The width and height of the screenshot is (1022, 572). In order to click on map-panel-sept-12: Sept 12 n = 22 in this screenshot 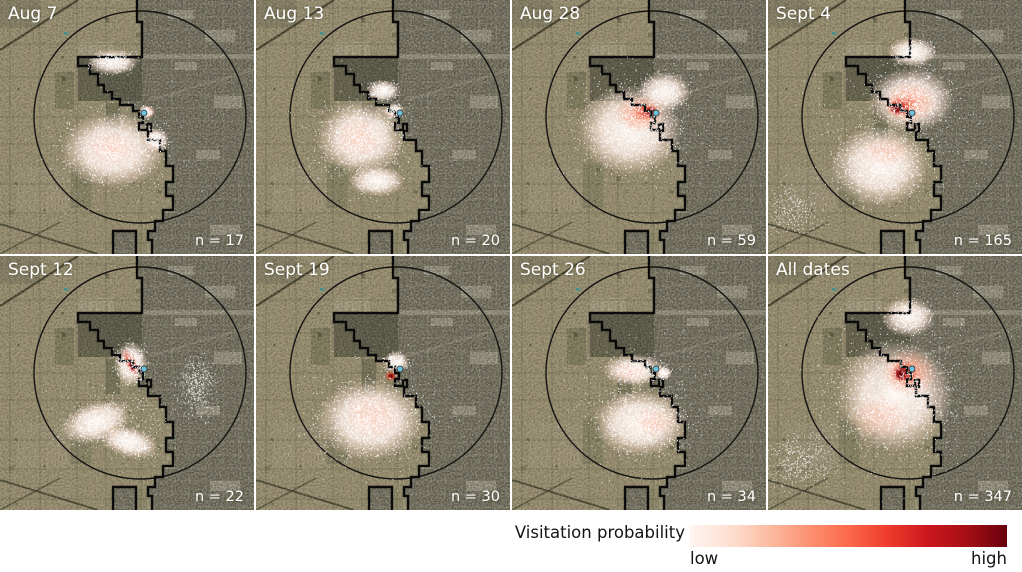, I will do `click(127, 383)`.